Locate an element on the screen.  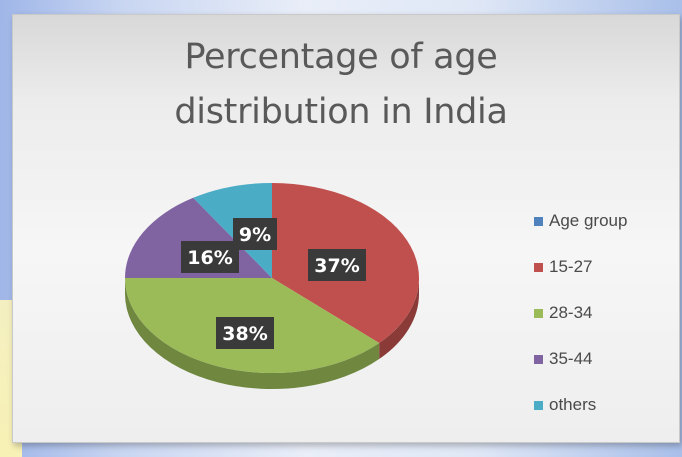
data-label-35-44: 16% is located at coordinates (210, 257).